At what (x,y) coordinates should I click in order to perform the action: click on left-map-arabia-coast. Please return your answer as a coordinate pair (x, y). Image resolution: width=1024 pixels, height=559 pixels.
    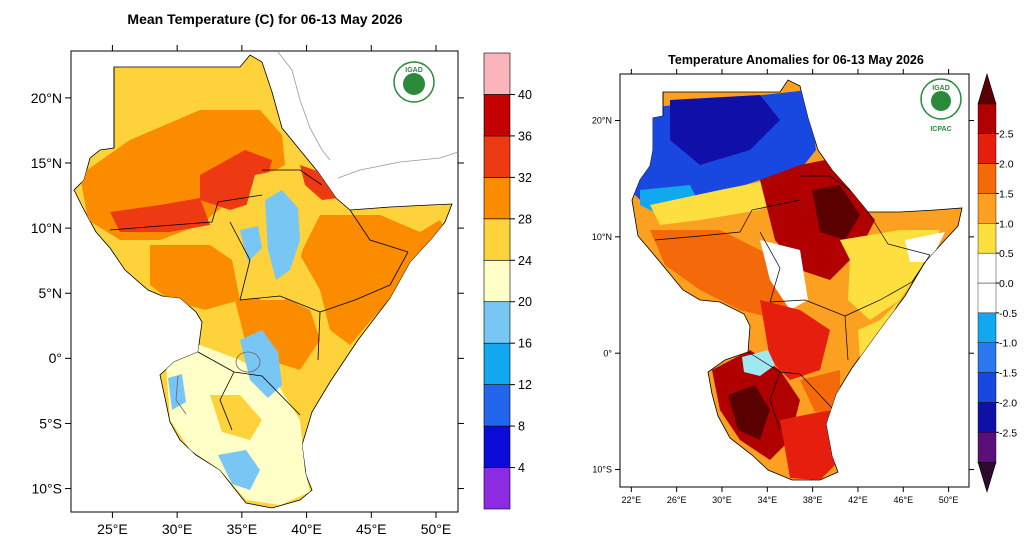
    Looking at the image, I should click on (398, 165).